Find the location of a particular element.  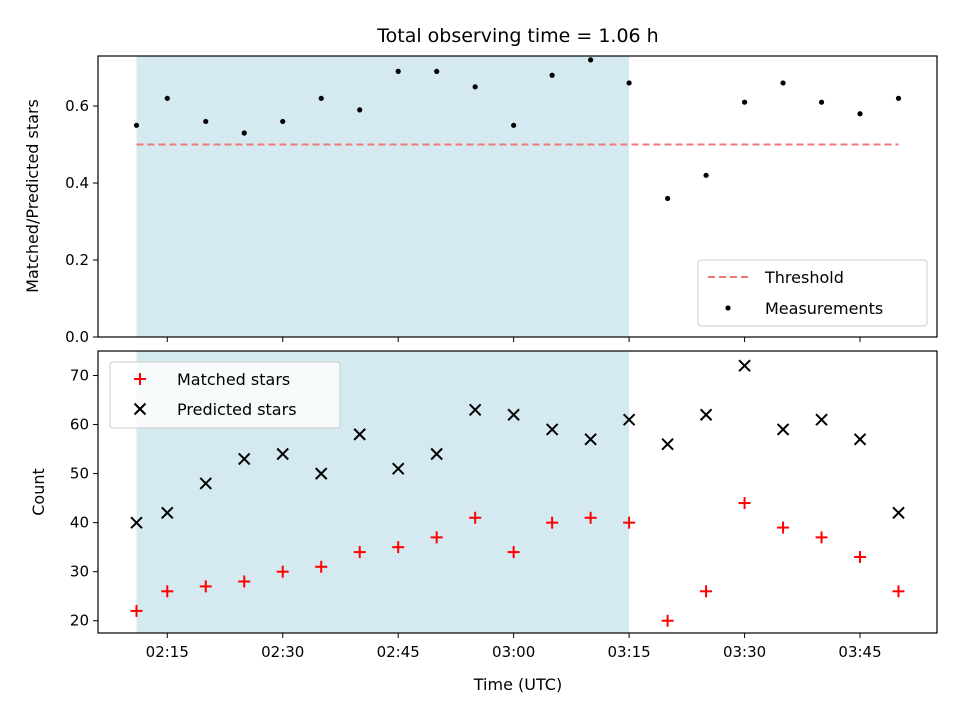

x-tick-label: 03:00 is located at coordinates (513, 652).